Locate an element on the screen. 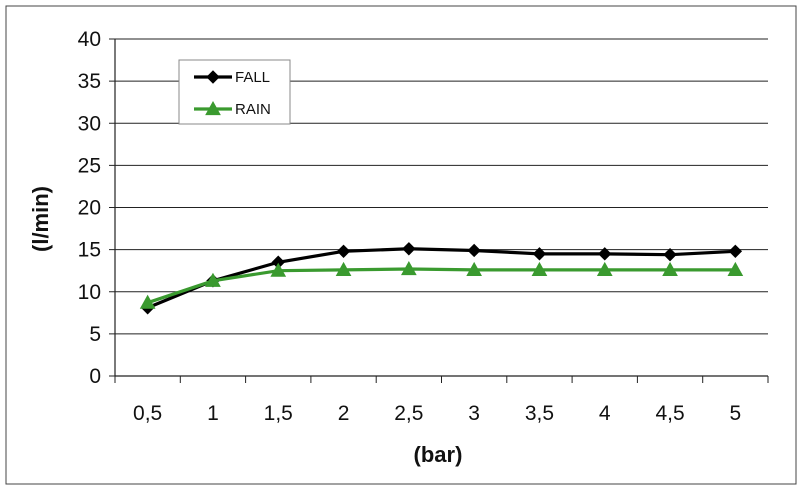 Image resolution: width=802 pixels, height=496 pixels. legend: FALL RAIN is located at coordinates (234, 92).